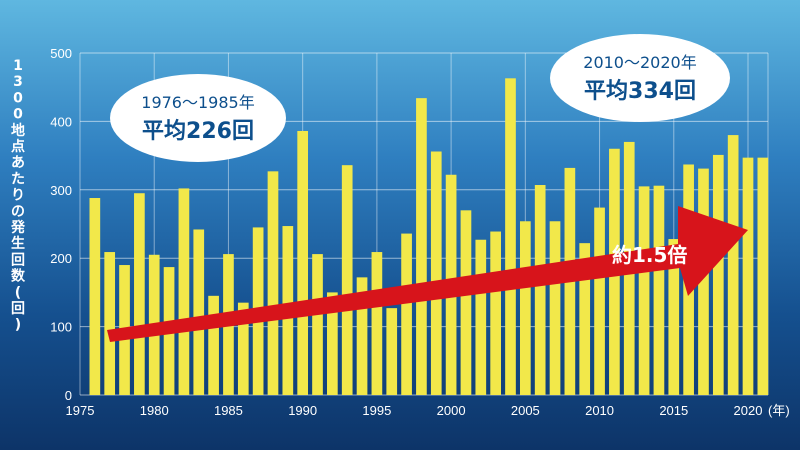 The width and height of the screenshot is (800, 450). Describe the element at coordinates (198, 131) in the screenshot. I see `callout-left-average: 平均226回` at that location.